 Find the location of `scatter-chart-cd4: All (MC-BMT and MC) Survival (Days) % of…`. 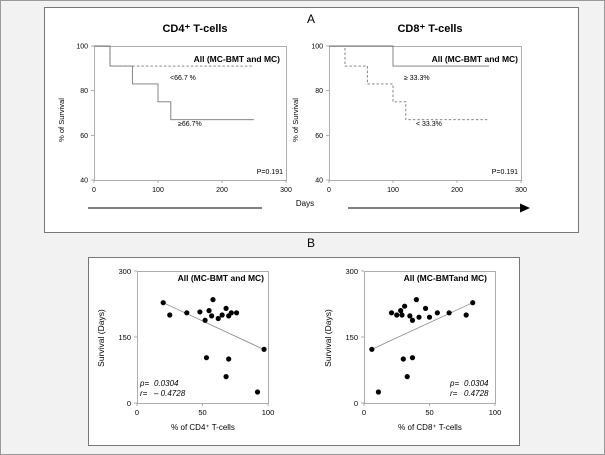

scatter-chart-cd4: All (MC-BMT and MC) Survival (Days) % of… is located at coordinates (185, 349).